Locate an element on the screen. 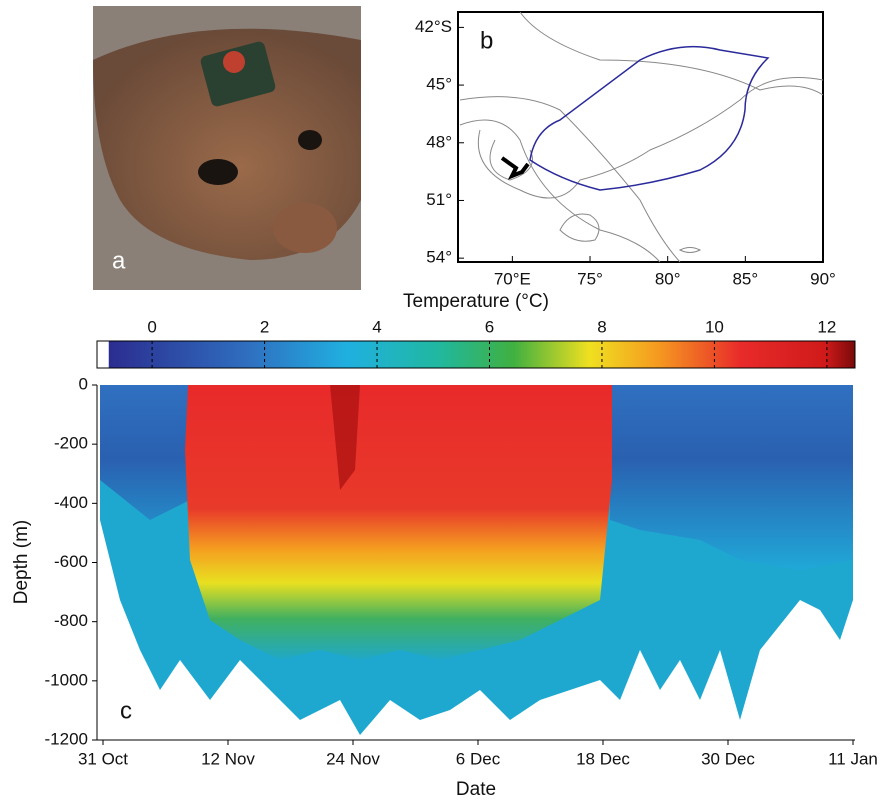 Image resolution: width=887 pixels, height=808 pixels. x-tick-label: 6 Dec is located at coordinates (478, 758).